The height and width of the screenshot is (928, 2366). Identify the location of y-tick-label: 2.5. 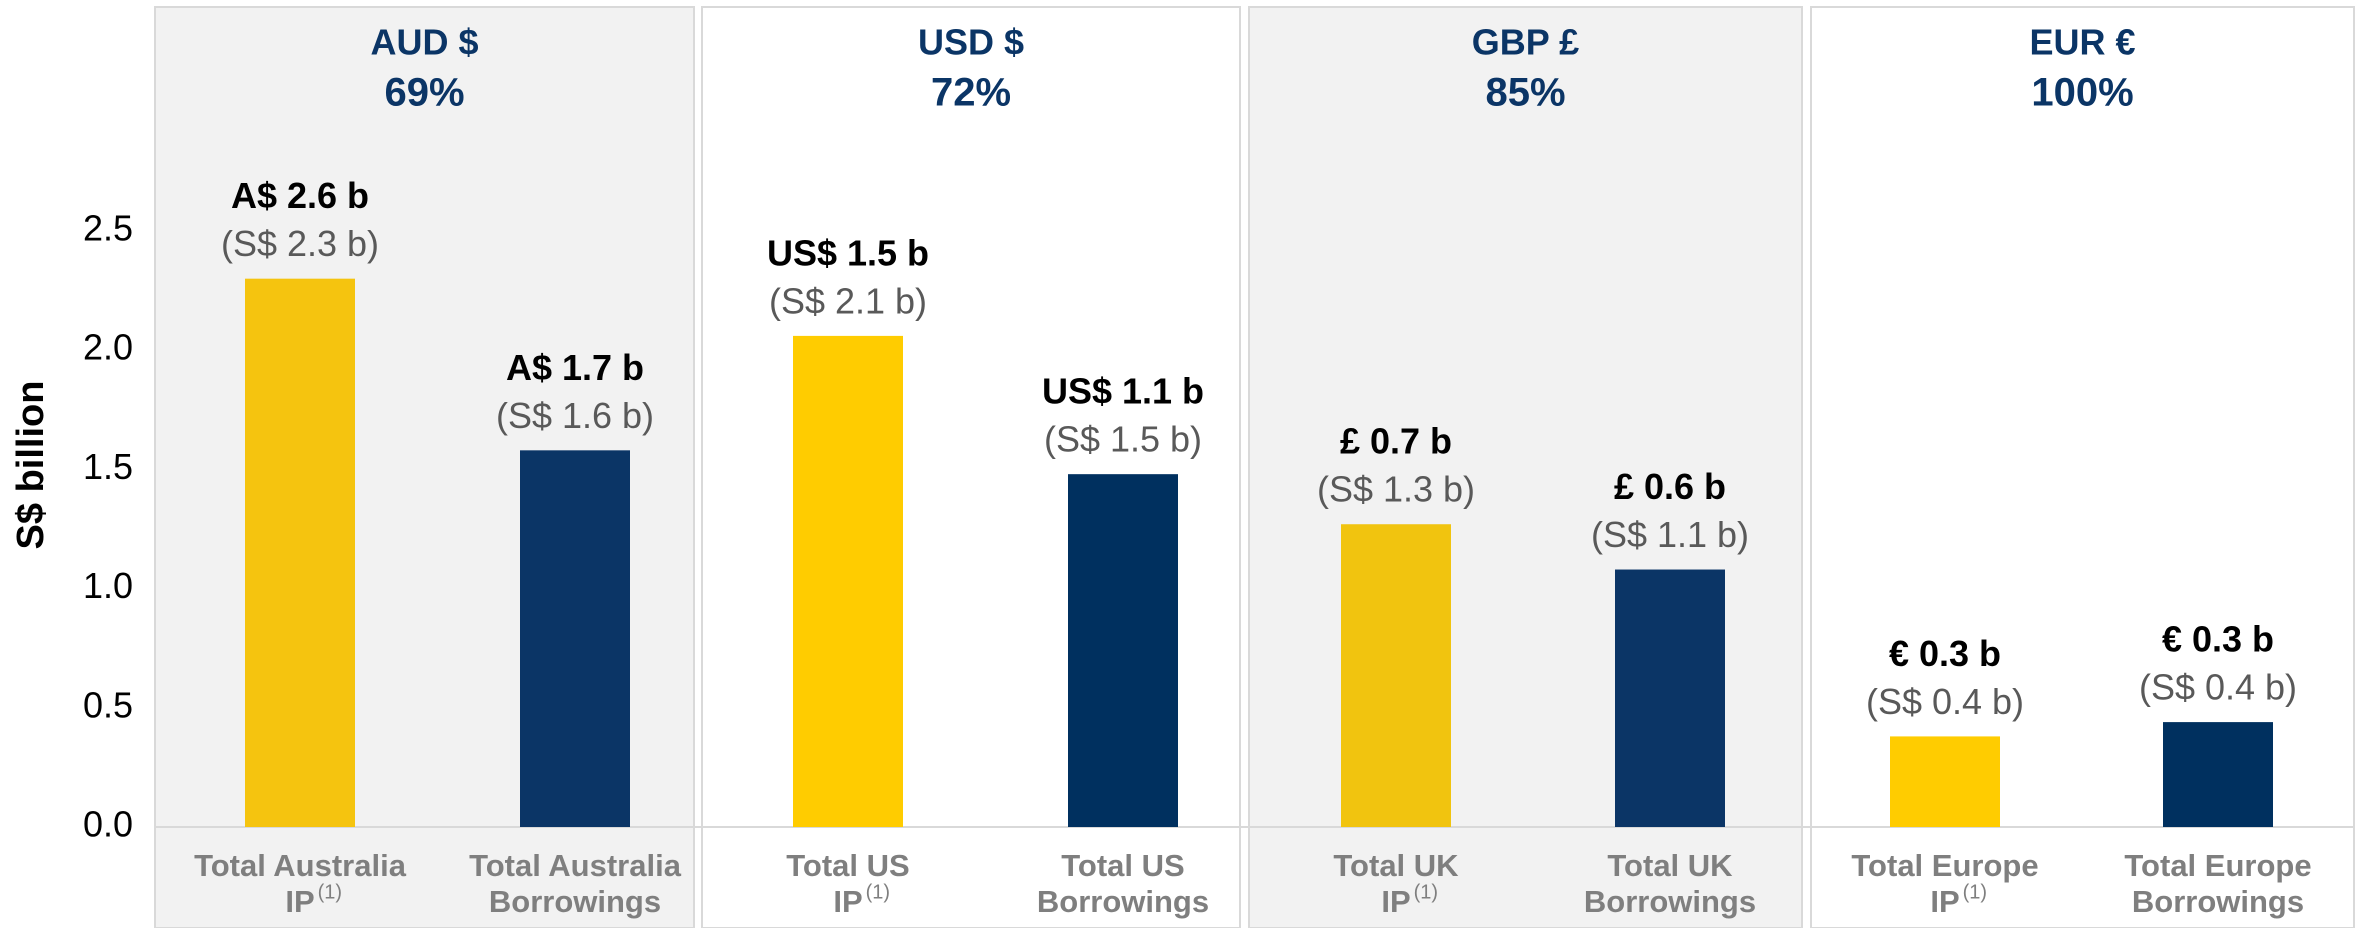
(108, 228).